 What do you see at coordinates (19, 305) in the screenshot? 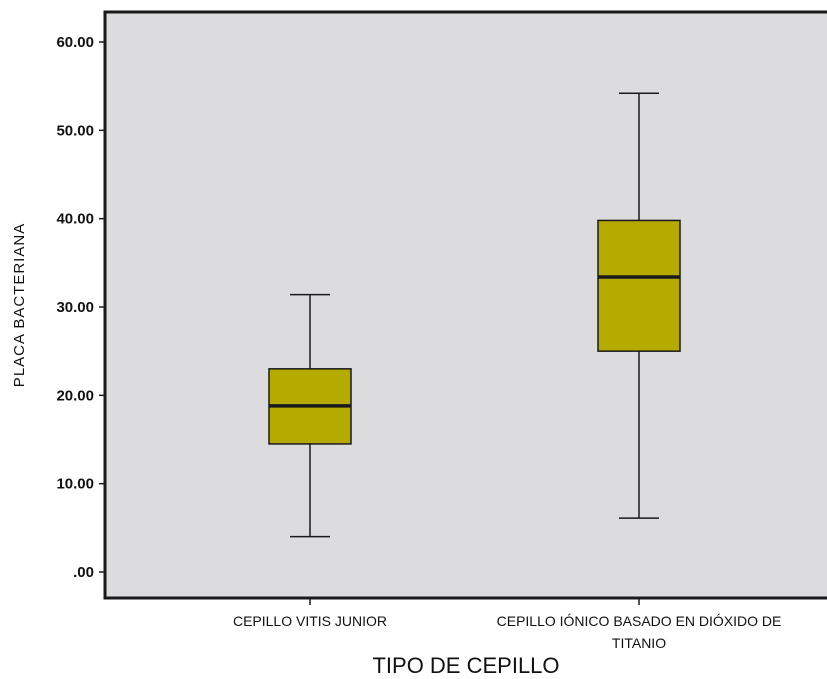
I see `y-axis-title: PLACA BACTERIANA` at bounding box center [19, 305].